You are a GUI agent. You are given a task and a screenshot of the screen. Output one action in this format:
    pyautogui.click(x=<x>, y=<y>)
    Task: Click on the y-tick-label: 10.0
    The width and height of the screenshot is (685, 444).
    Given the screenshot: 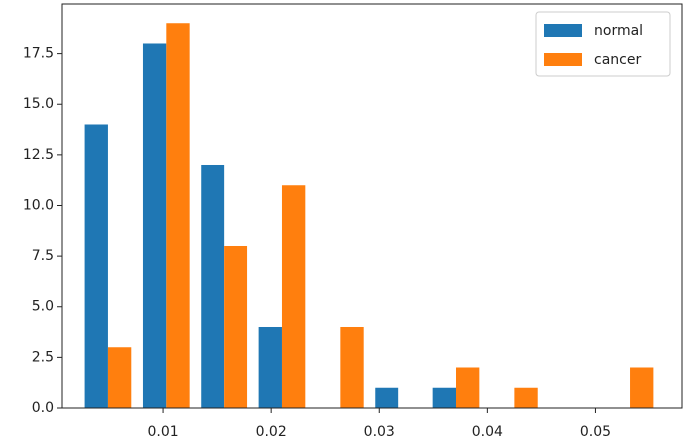 What is the action you would take?
    pyautogui.click(x=38, y=205)
    